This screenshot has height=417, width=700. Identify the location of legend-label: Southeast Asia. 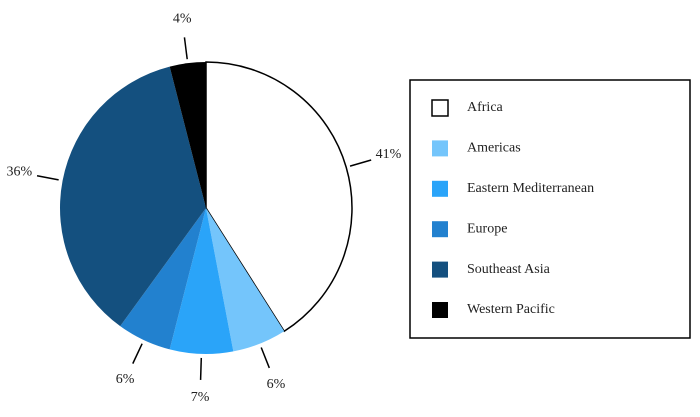
(509, 269).